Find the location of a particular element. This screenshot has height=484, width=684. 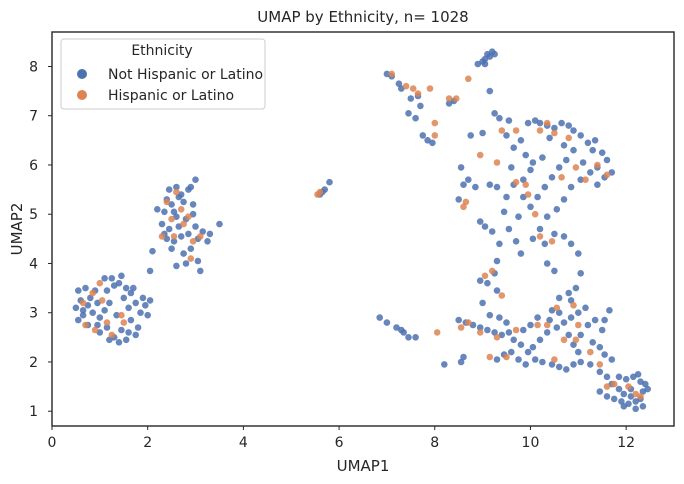

x-tick-label-3: 6 is located at coordinates (339, 443).